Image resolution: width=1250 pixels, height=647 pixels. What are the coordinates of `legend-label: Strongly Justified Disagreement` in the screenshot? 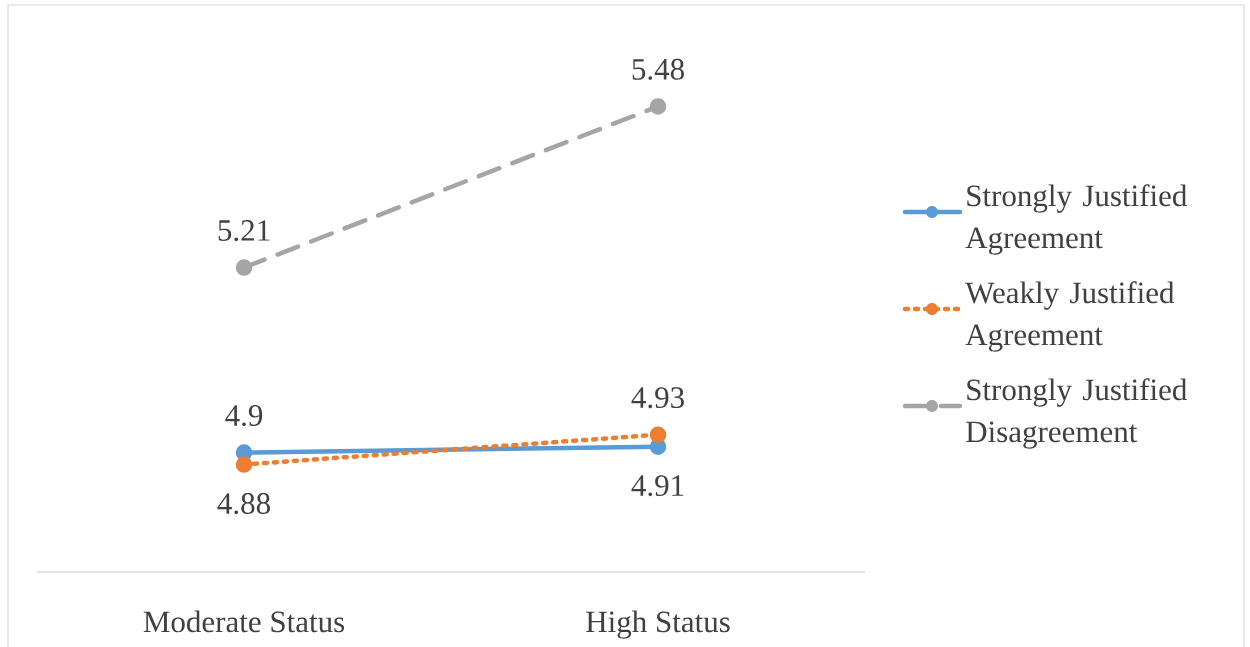 It's located at (1076, 413).